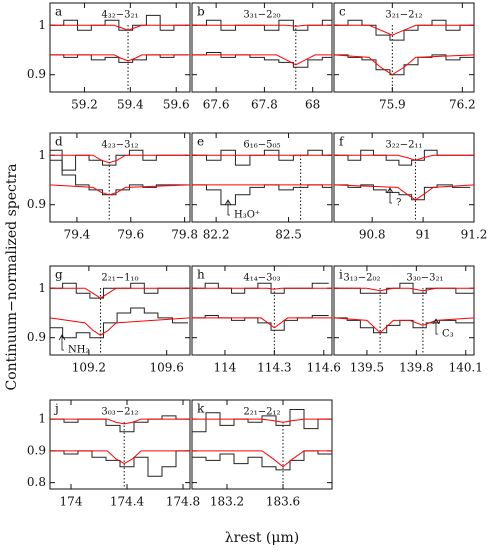  I want to click on y-tick-label: 0.8, so click(36, 482).